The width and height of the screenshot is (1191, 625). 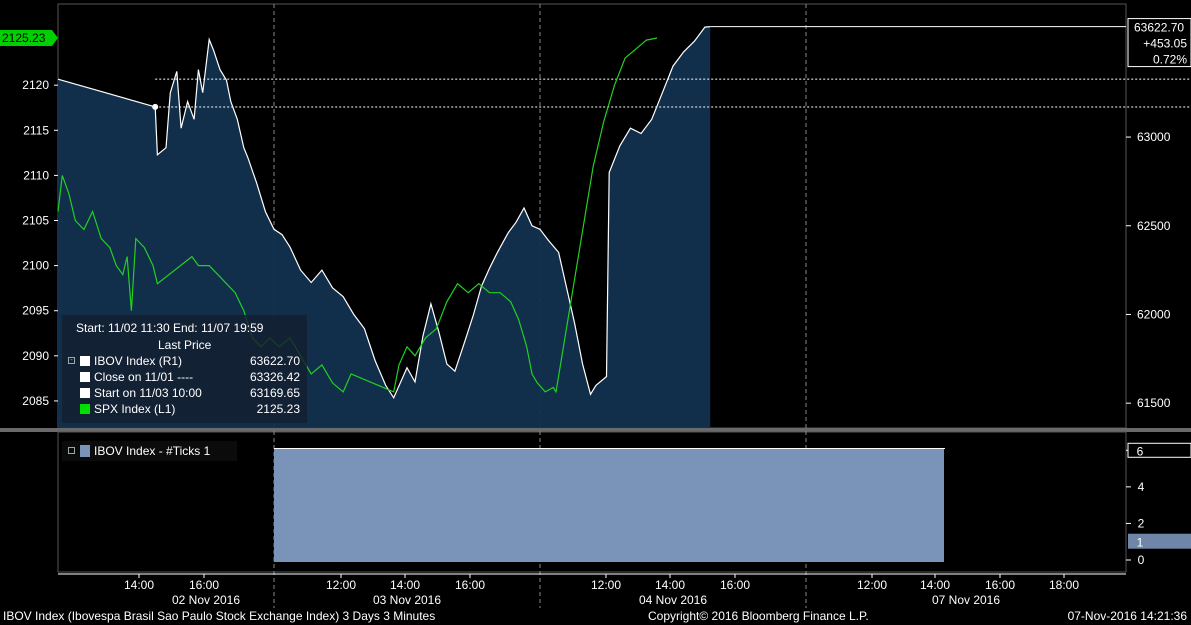 I want to click on ibov-change-pct-label: 0.72%, so click(x=1170, y=60).